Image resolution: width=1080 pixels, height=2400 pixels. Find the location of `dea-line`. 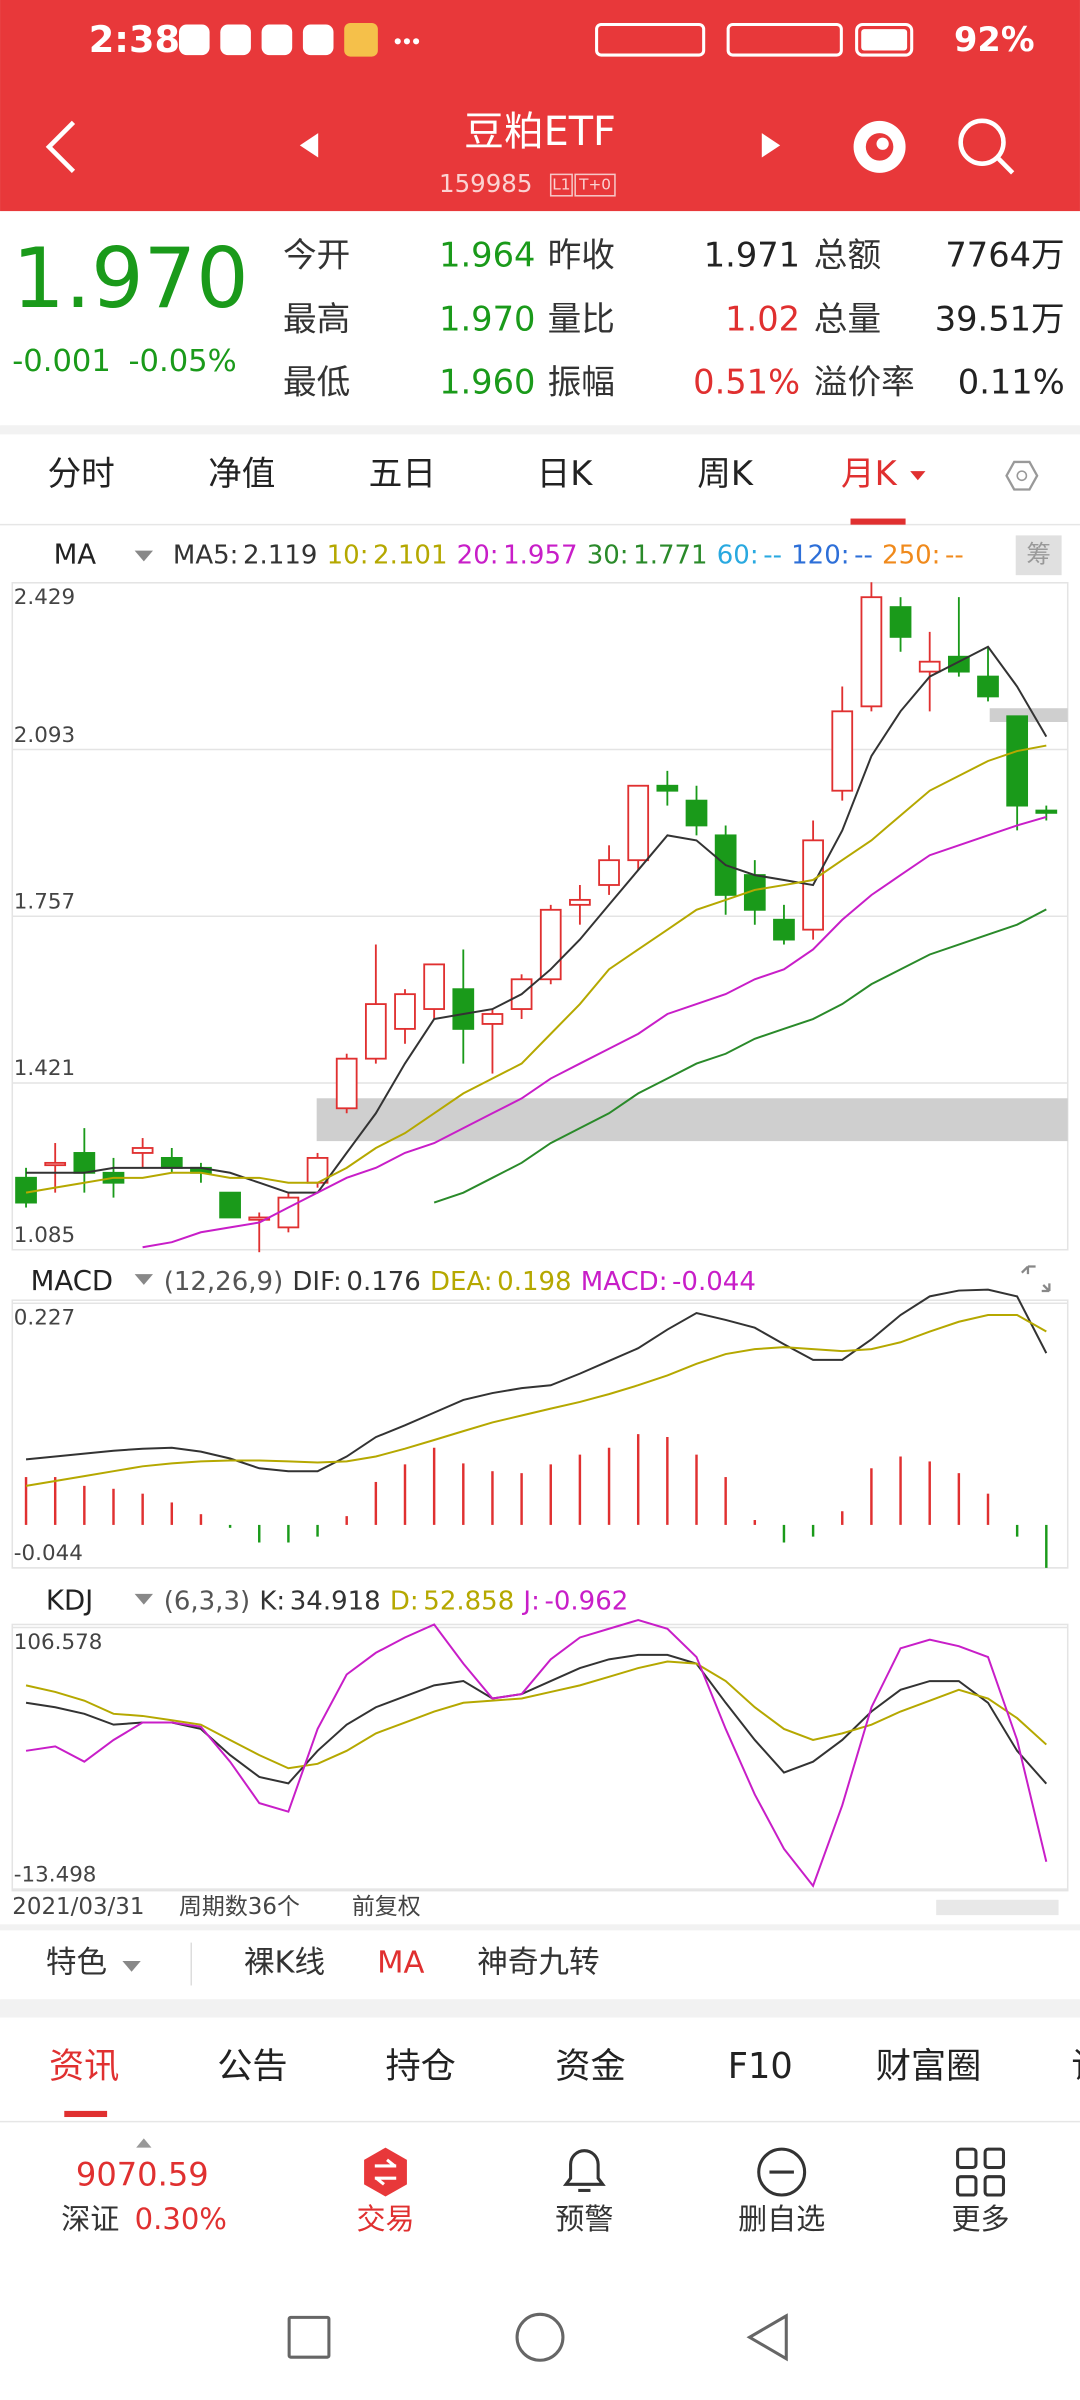

dea-line is located at coordinates (536, 1400).